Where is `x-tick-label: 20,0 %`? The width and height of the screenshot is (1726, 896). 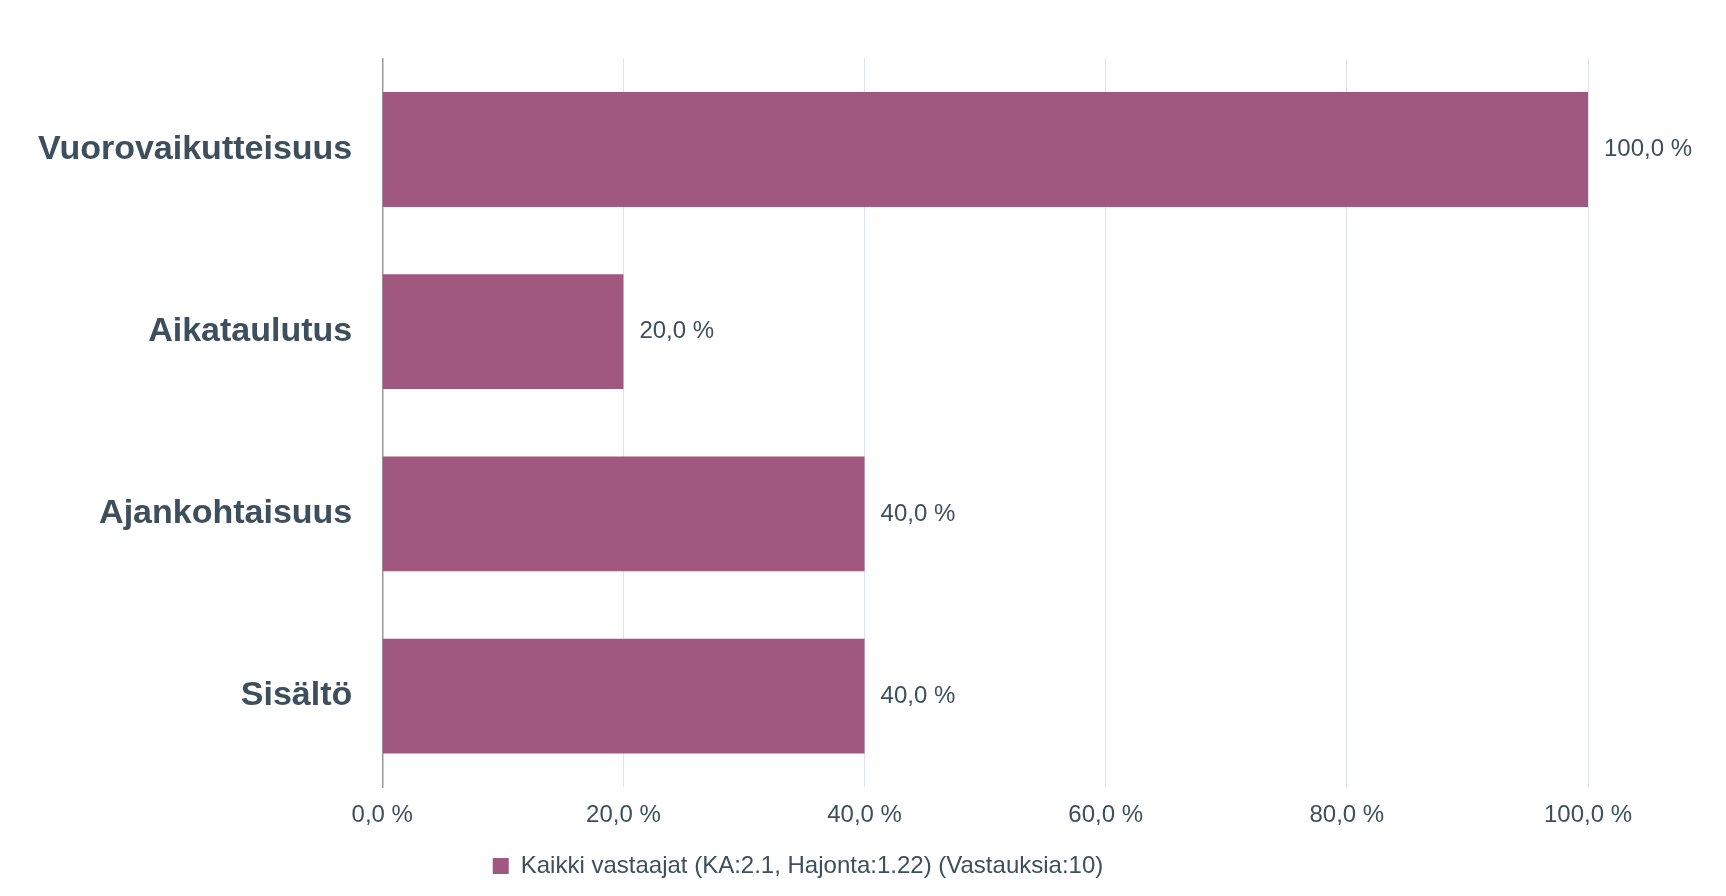
x-tick-label: 20,0 % is located at coordinates (623, 814).